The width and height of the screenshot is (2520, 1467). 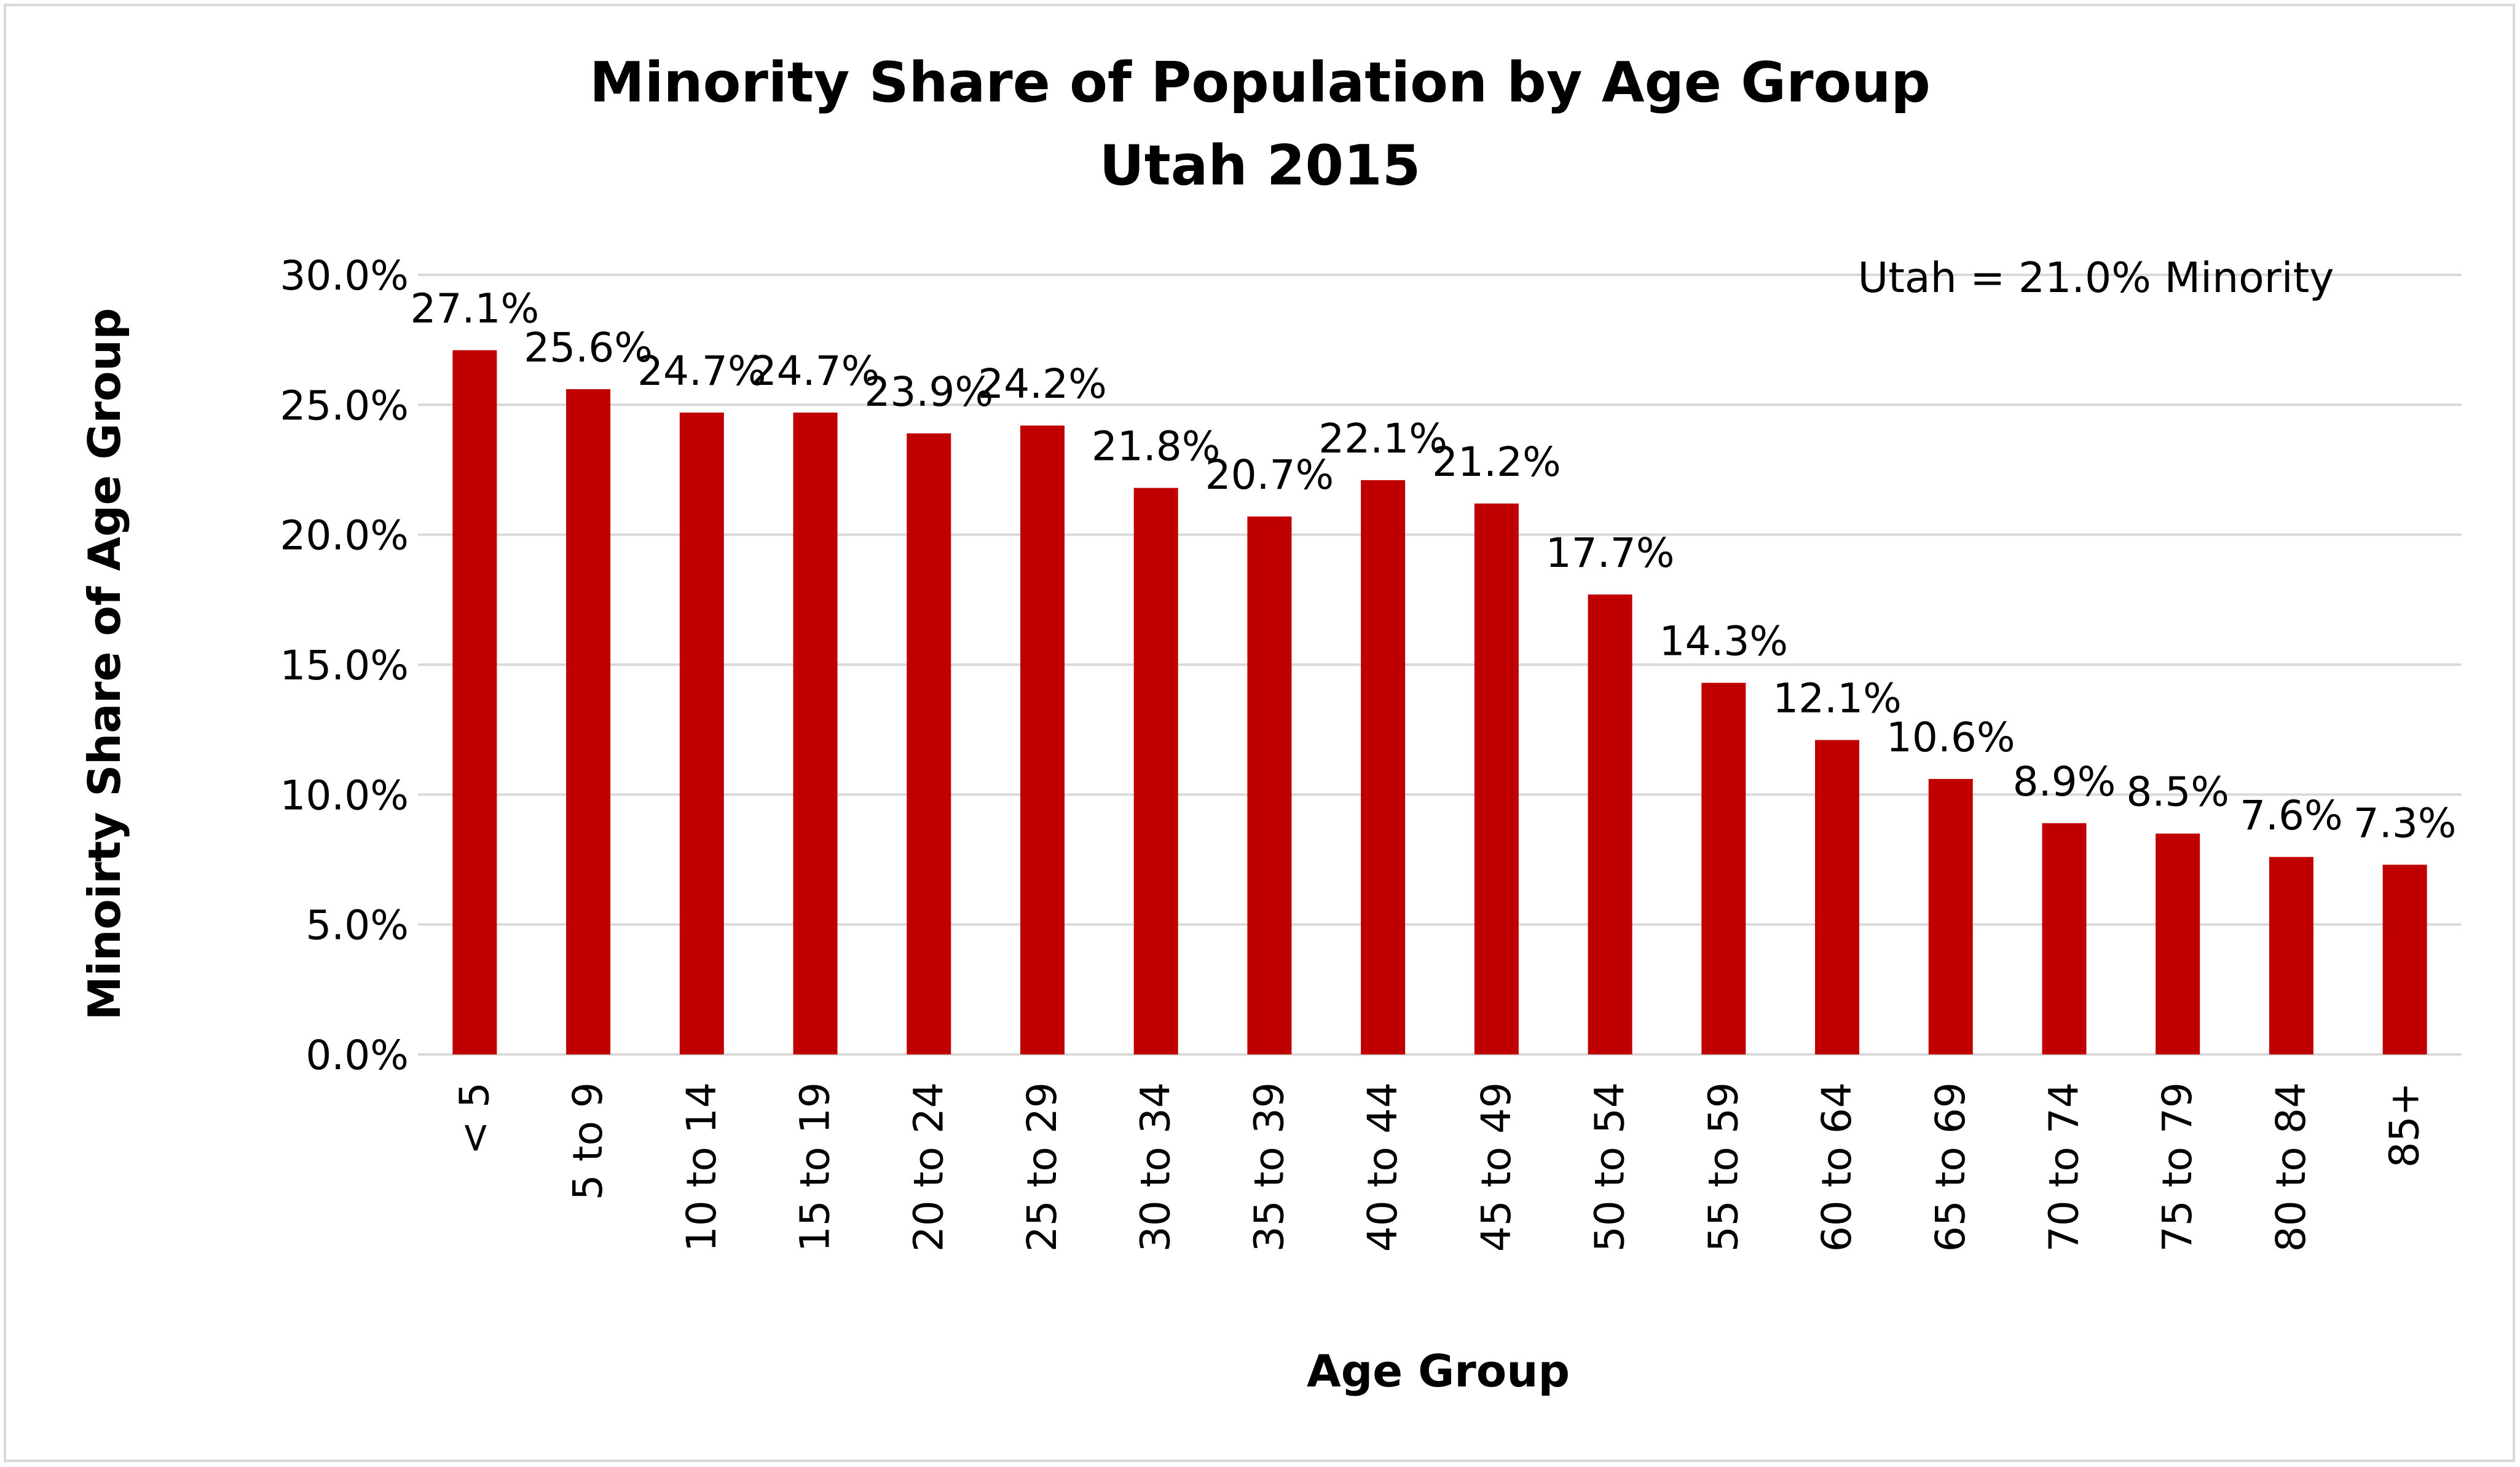 I want to click on x-tick-label: 45 to 49, so click(x=1496, y=1167).